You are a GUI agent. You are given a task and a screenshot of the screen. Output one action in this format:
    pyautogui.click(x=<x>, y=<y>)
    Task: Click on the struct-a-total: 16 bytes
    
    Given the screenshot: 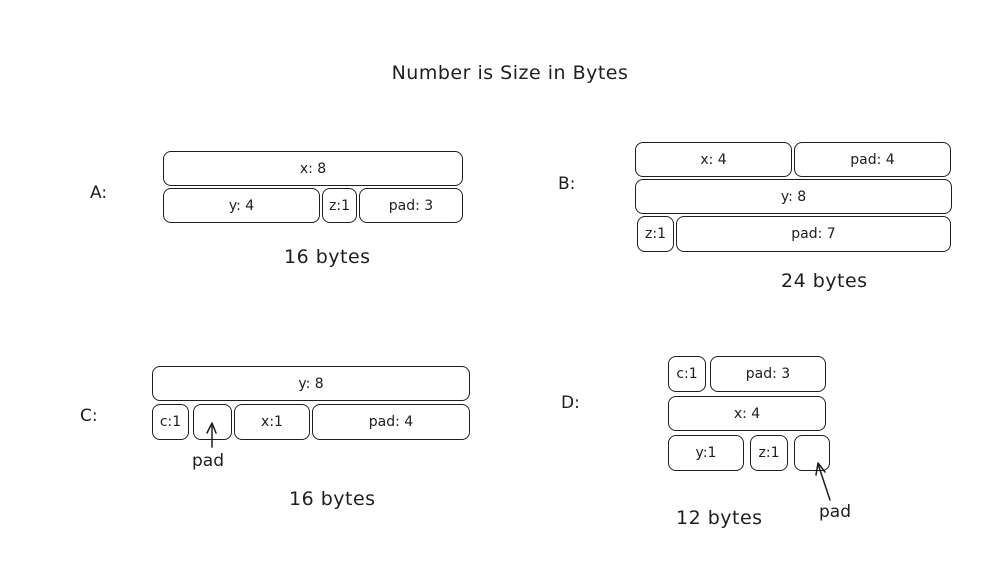 What is the action you would take?
    pyautogui.click(x=327, y=257)
    